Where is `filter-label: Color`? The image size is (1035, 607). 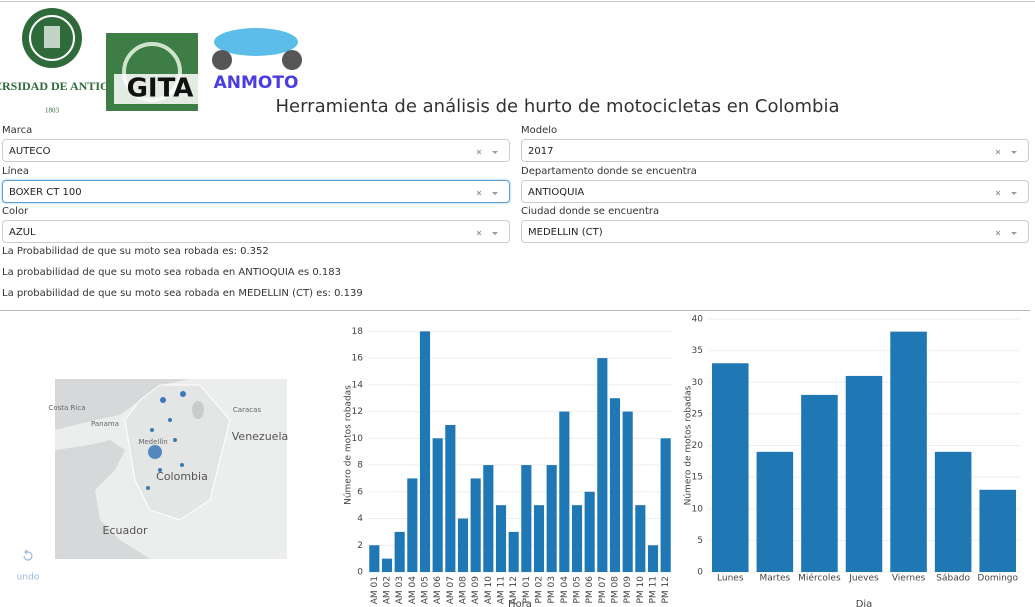 filter-label: Color is located at coordinates (15, 211).